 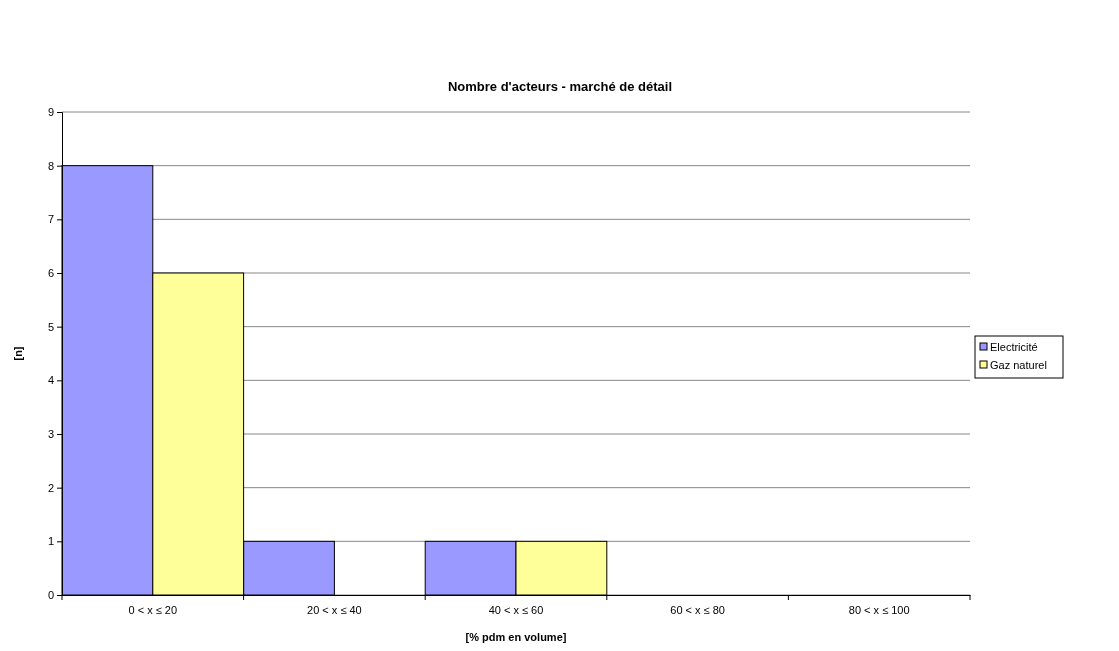 I want to click on y-tick-label: 0, so click(x=50, y=595).